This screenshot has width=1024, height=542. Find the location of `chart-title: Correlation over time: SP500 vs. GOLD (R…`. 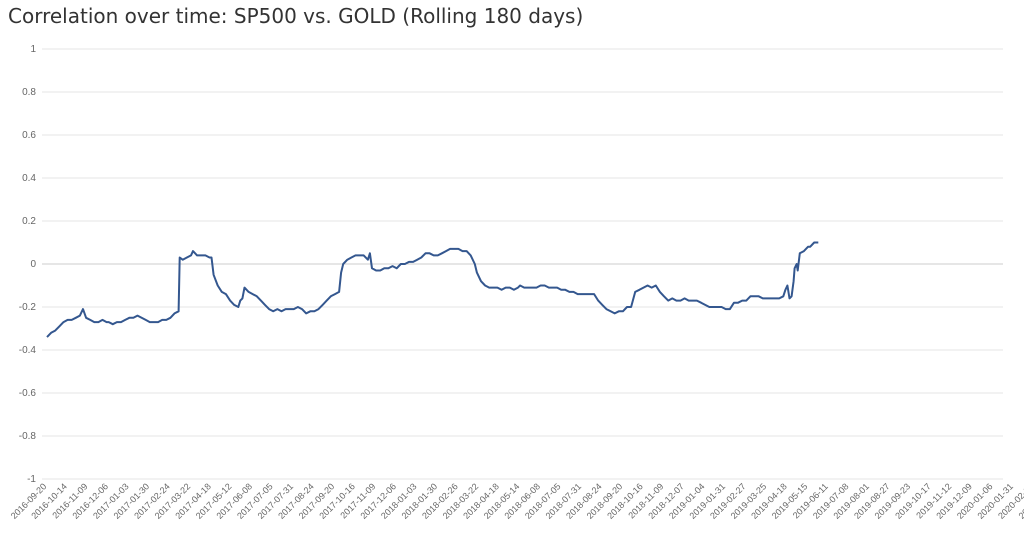

chart-title: Correlation over time: SP500 vs. GOLD (R… is located at coordinates (296, 16).